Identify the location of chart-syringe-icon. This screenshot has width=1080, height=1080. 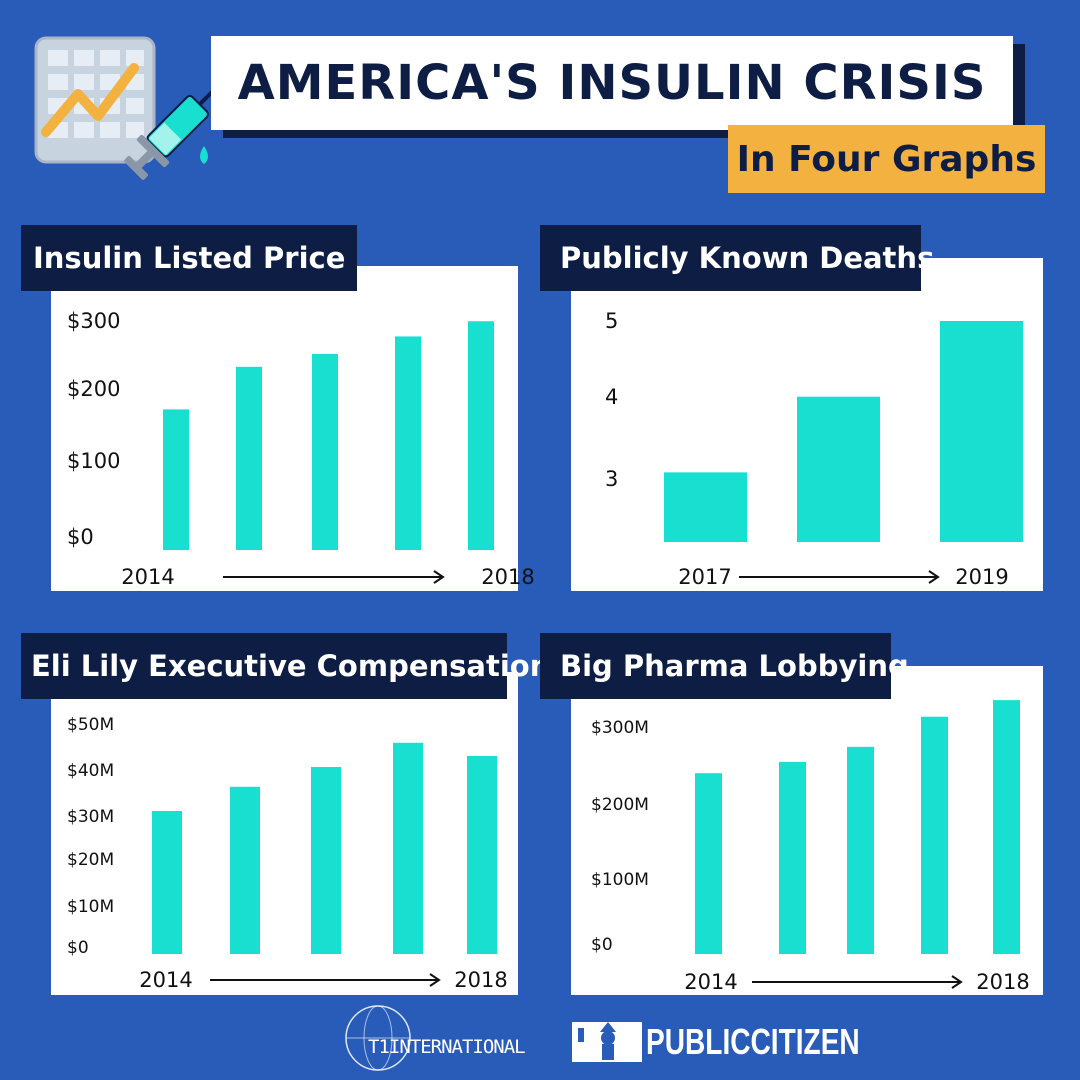
(130, 114).